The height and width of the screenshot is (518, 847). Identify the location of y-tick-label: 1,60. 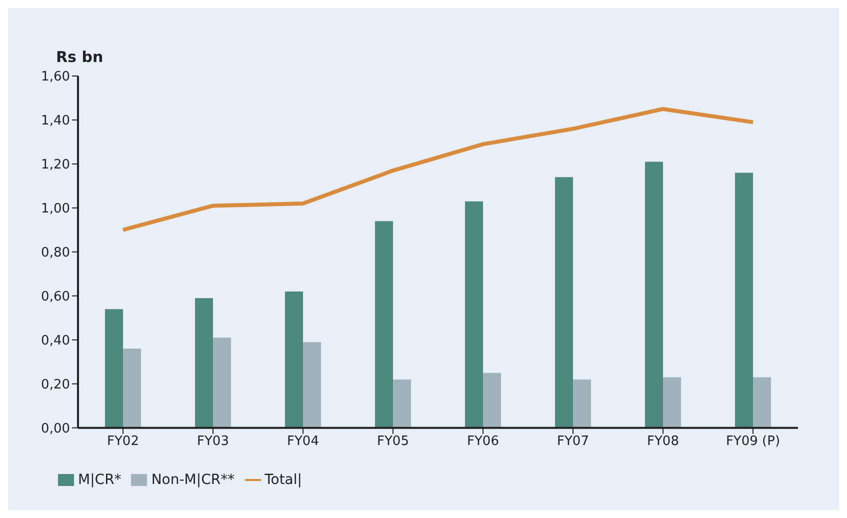
(55, 77).